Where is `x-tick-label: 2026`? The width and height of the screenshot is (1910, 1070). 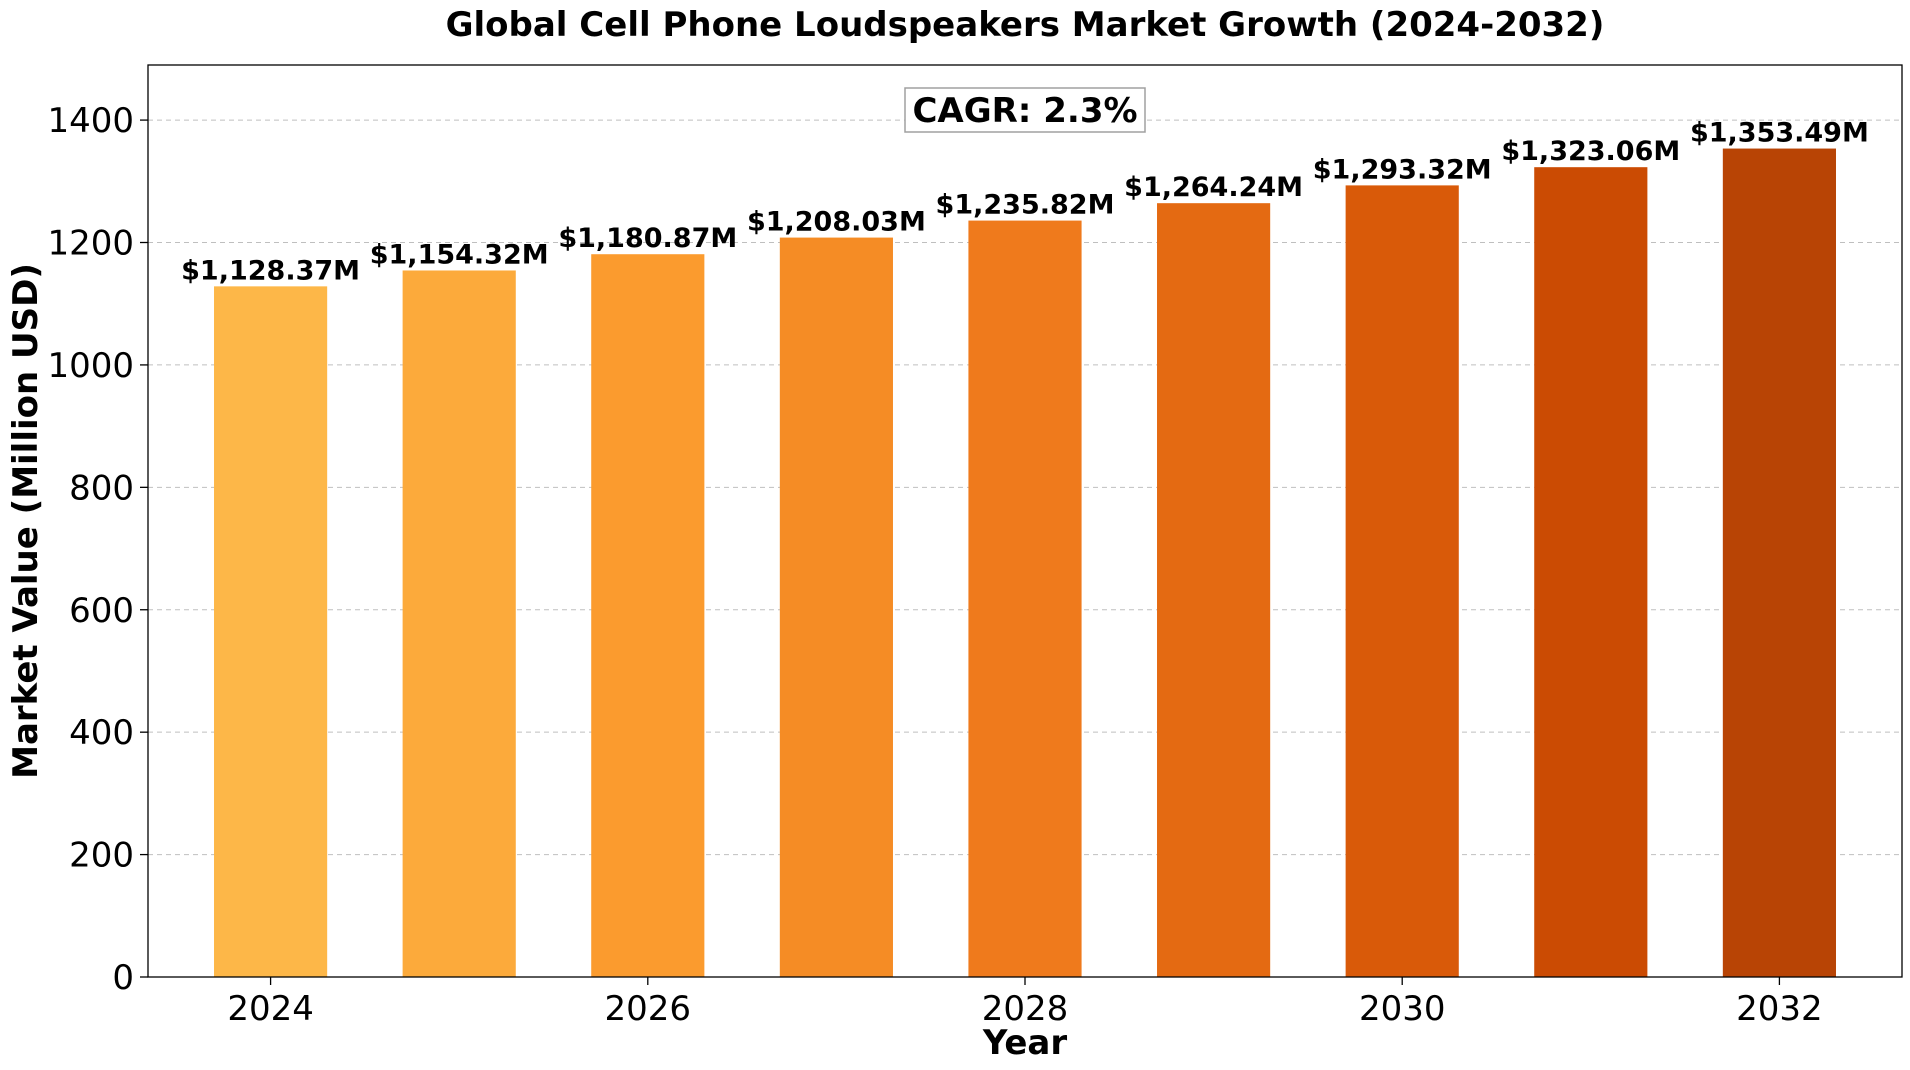
x-tick-label: 2026 is located at coordinates (648, 1009).